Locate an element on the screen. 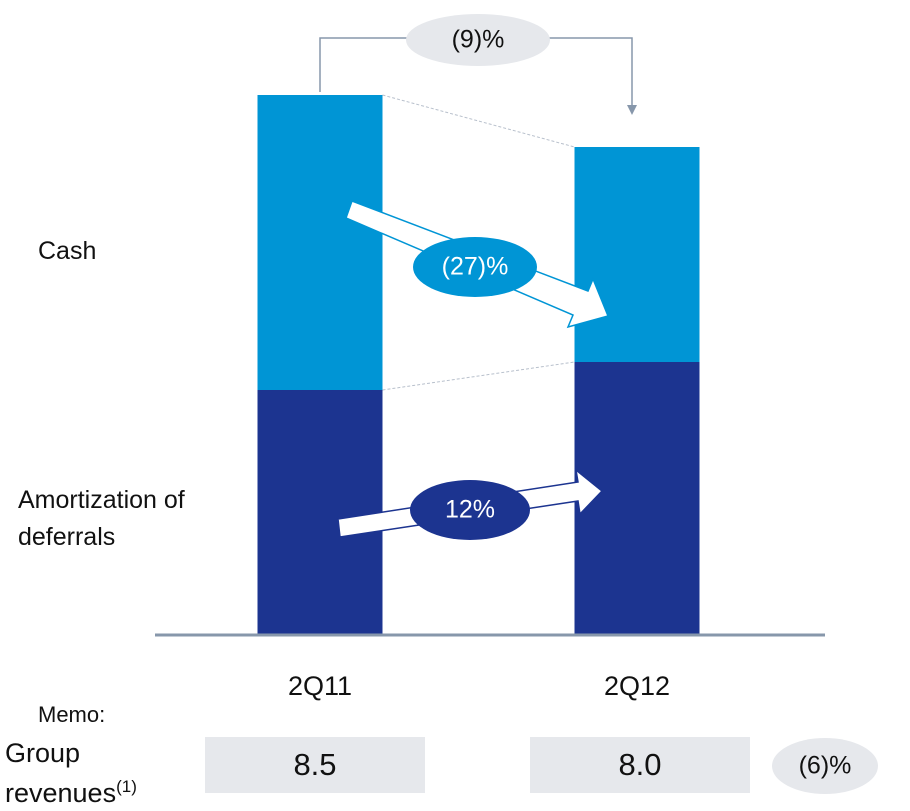 This screenshot has width=910, height=811. x-tick-label: 2Q12 is located at coordinates (637, 686).